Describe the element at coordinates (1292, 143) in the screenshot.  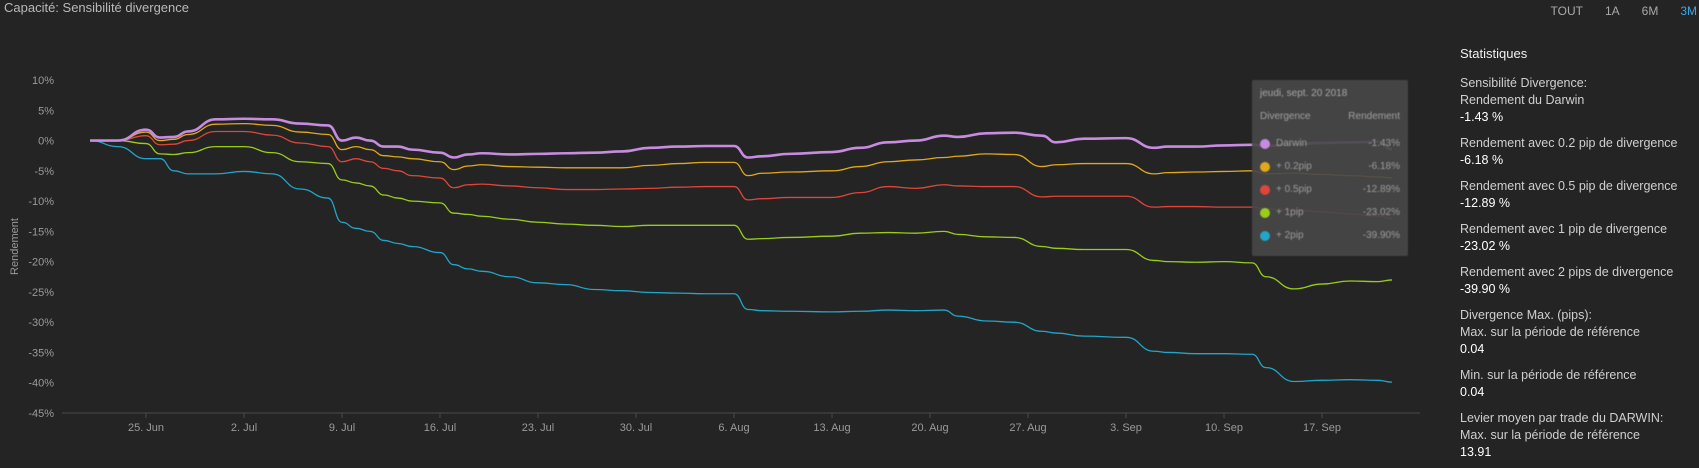
I see `tooltip-row-label: Darwin` at that location.